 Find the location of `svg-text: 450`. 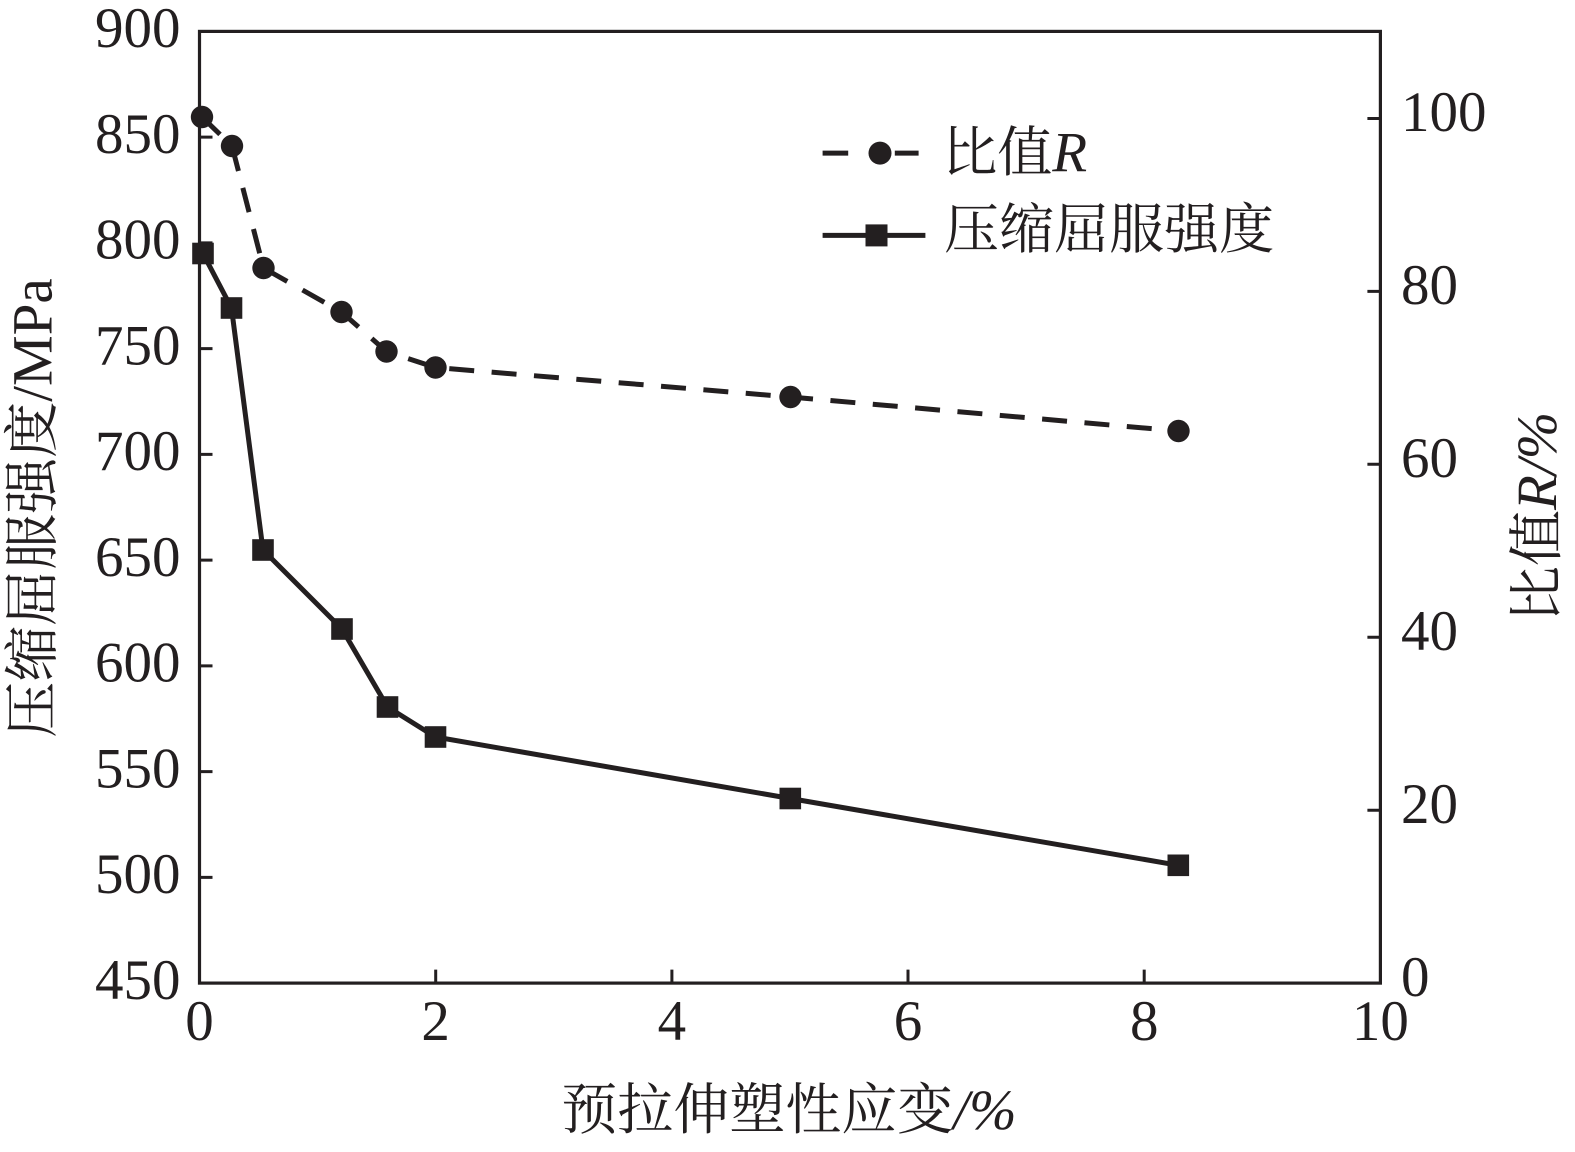

svg-text: 450 is located at coordinates (138, 980).